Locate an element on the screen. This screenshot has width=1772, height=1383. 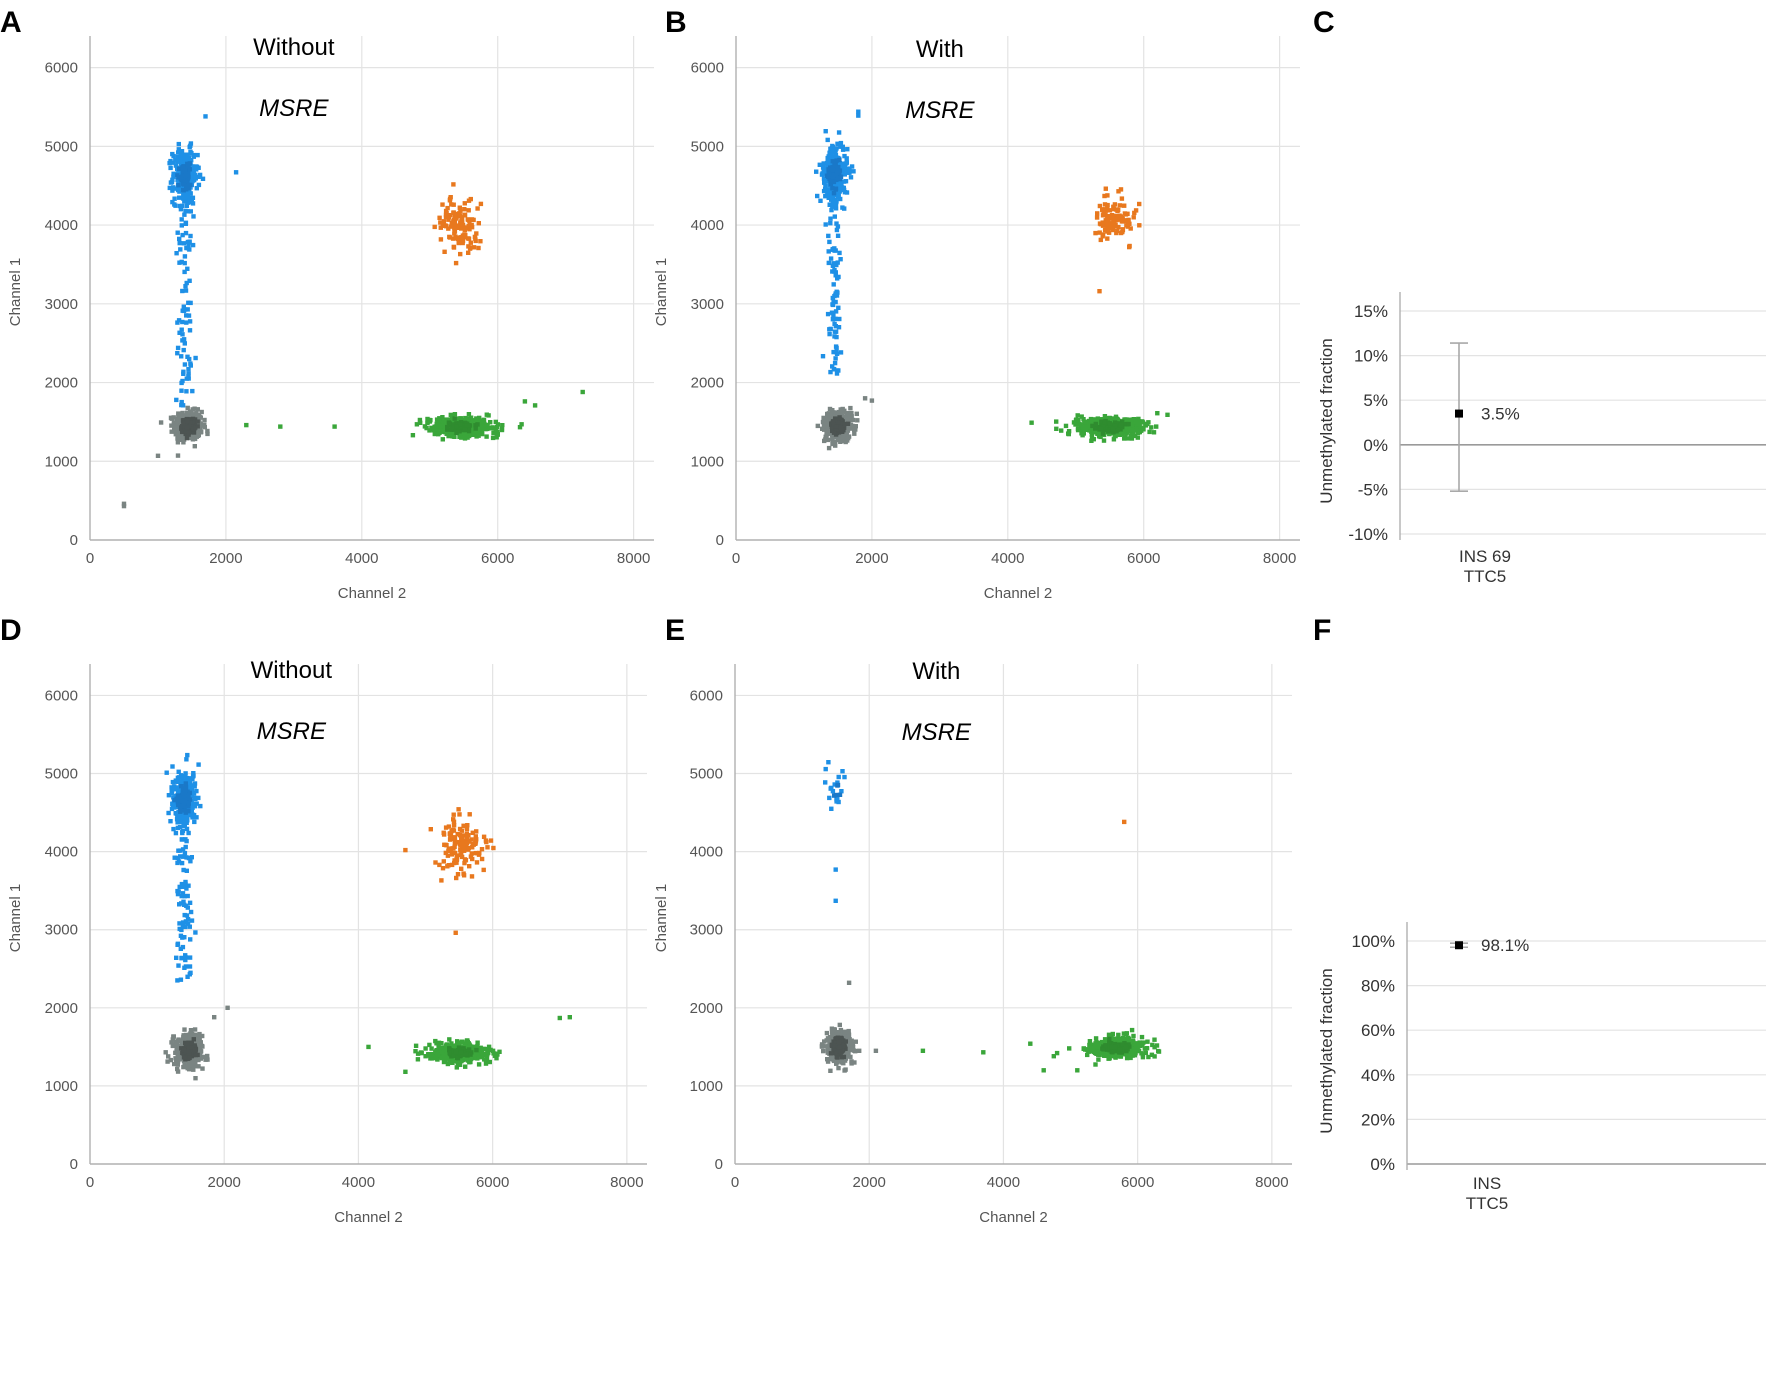
y-tick-label: 6000 is located at coordinates (707, 68).